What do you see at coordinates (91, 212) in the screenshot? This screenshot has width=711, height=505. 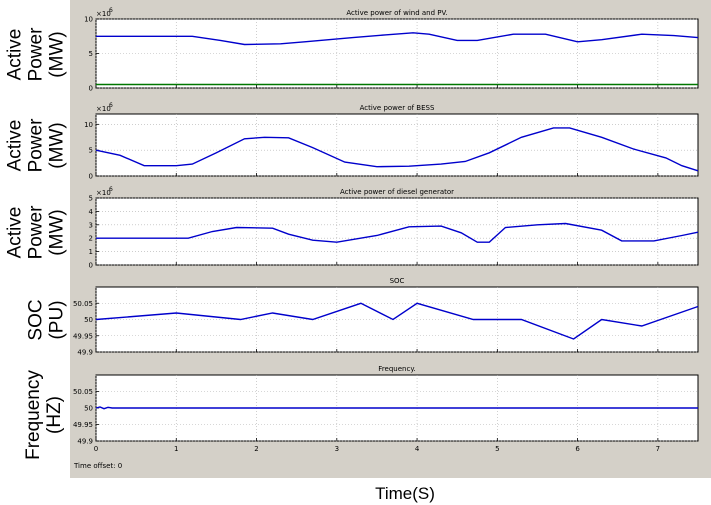 I see `y-tick-label: 4` at bounding box center [91, 212].